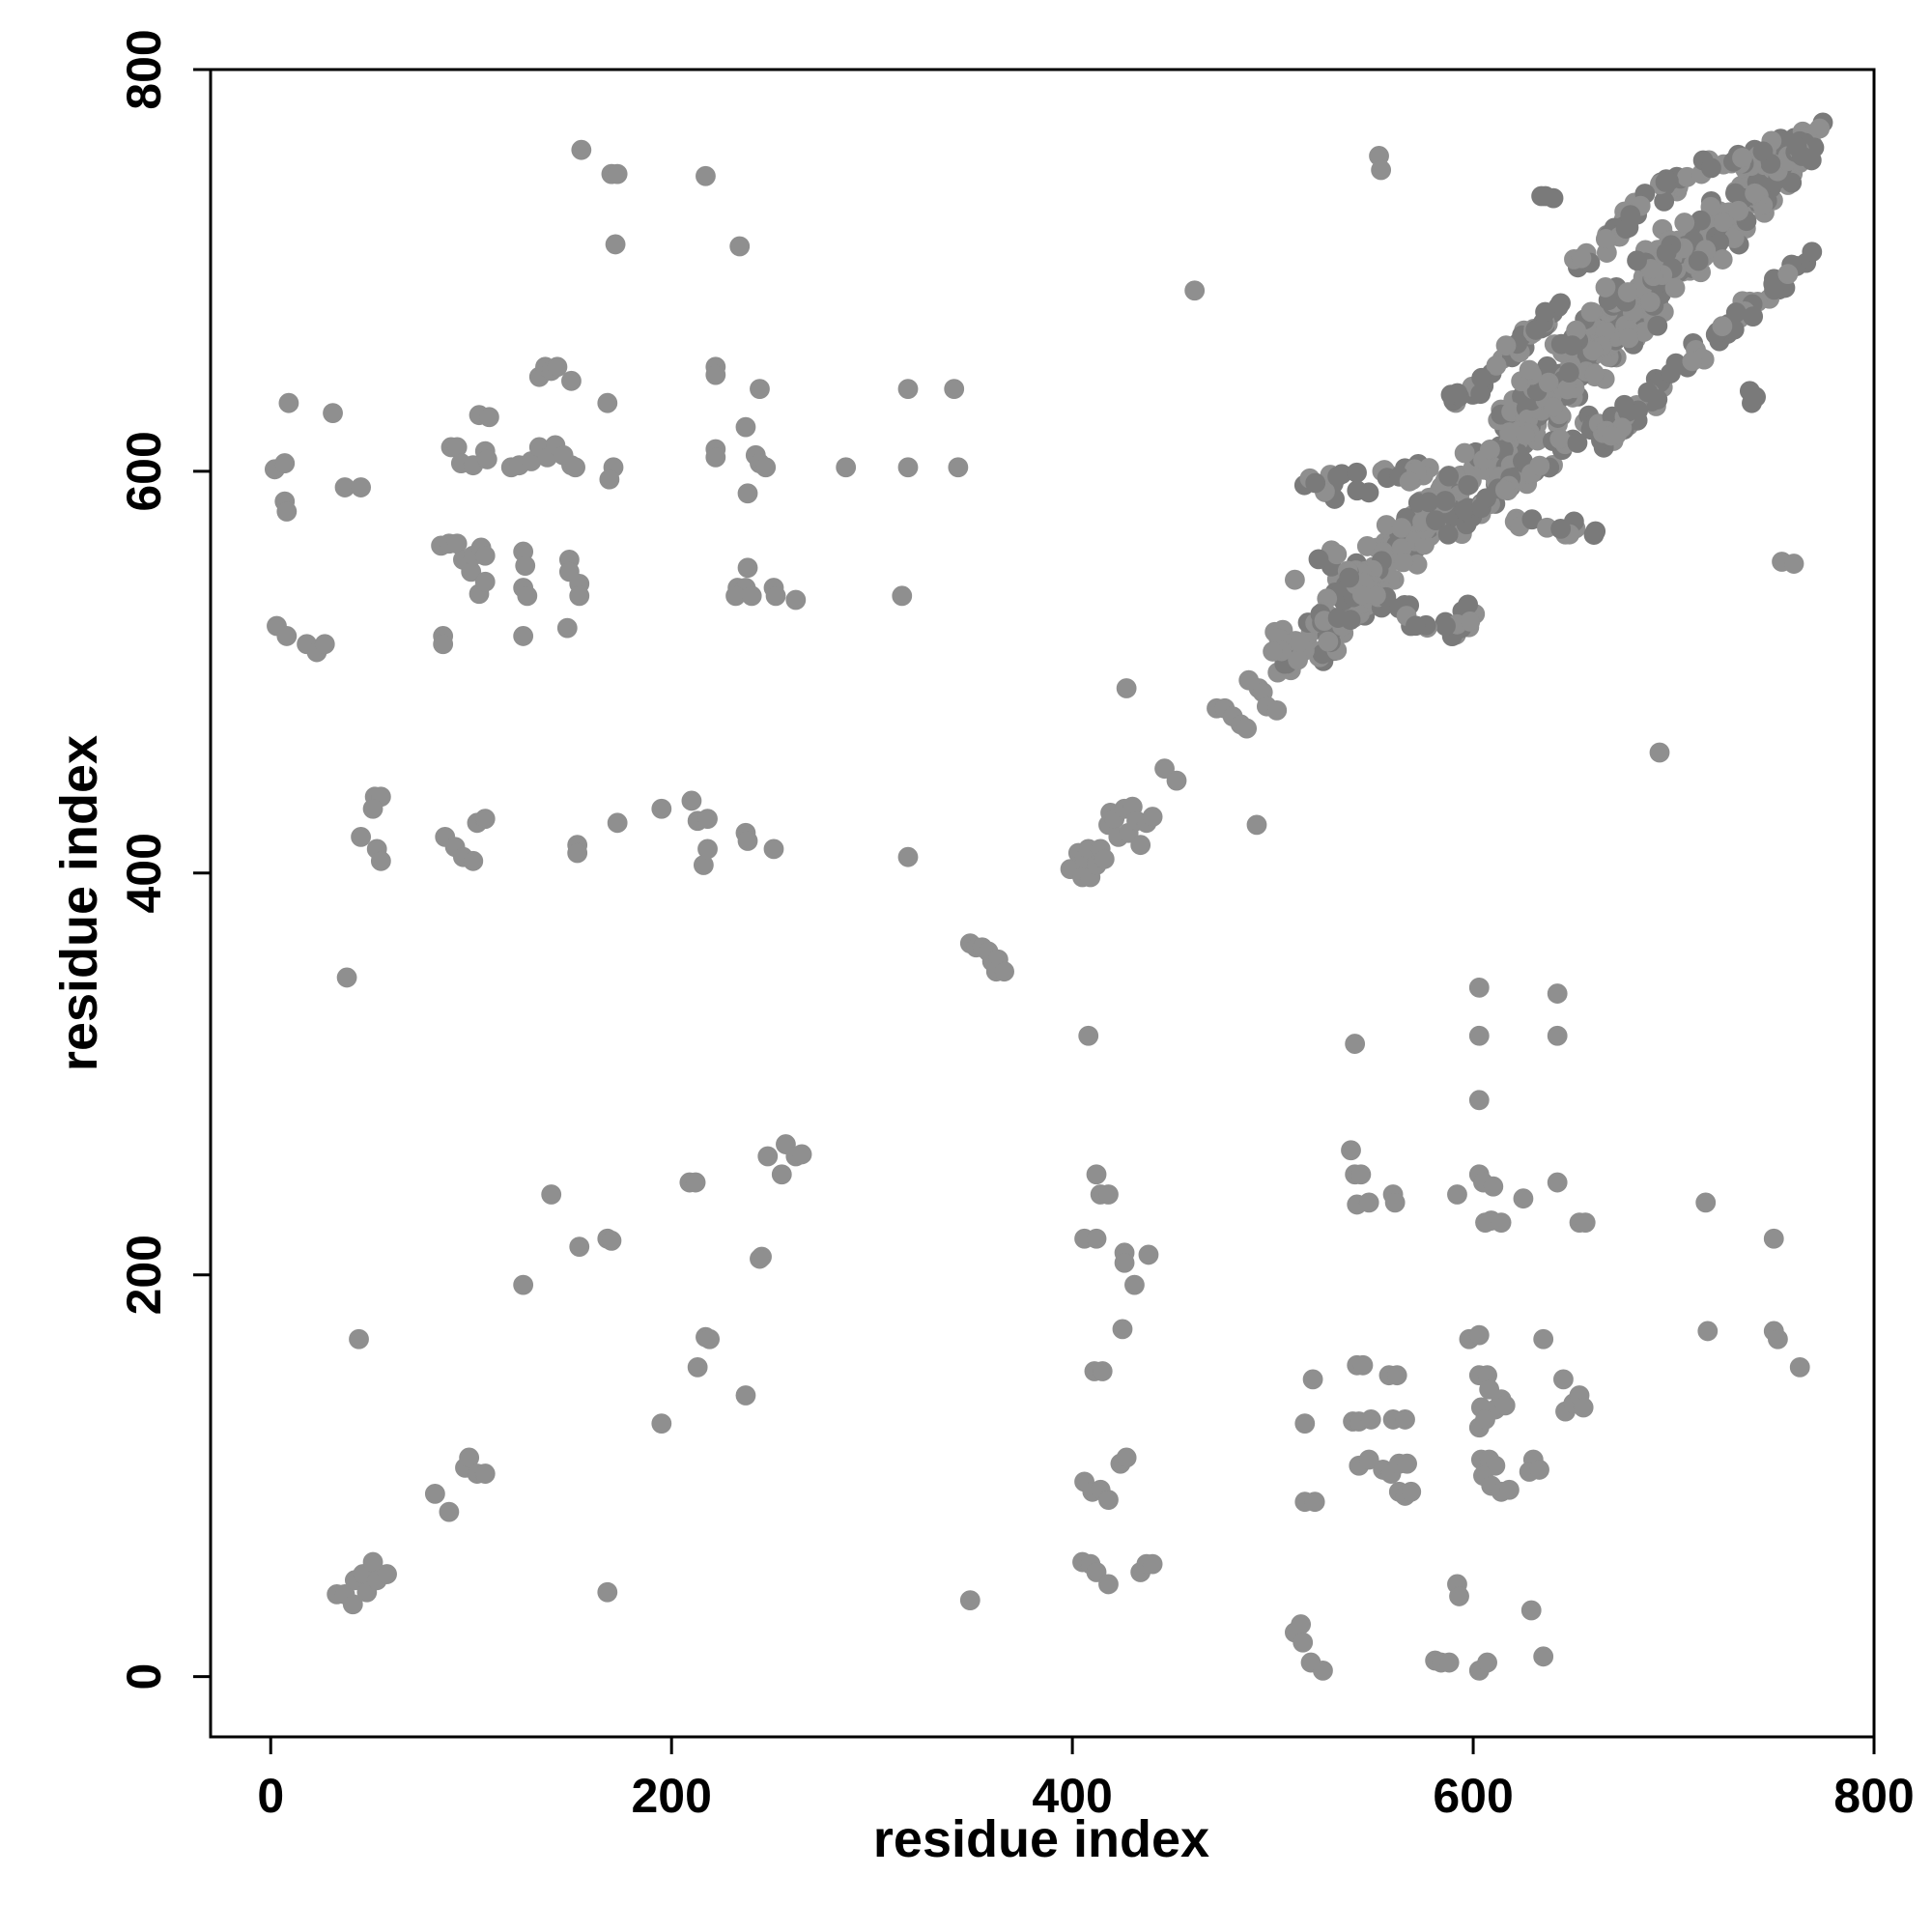 This screenshot has height=1932, width=1932. What do you see at coordinates (1041, 1839) in the screenshot?
I see `x-axis-label: residue index` at bounding box center [1041, 1839].